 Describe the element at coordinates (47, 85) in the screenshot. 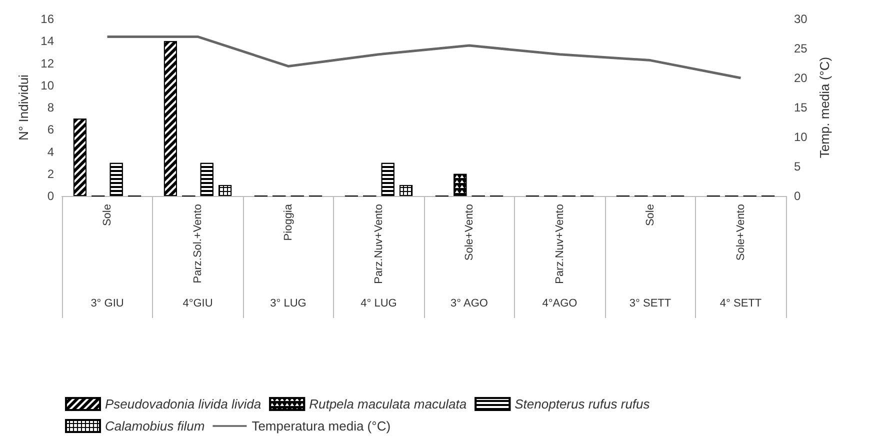

I see `y-tick-label: 10` at that location.